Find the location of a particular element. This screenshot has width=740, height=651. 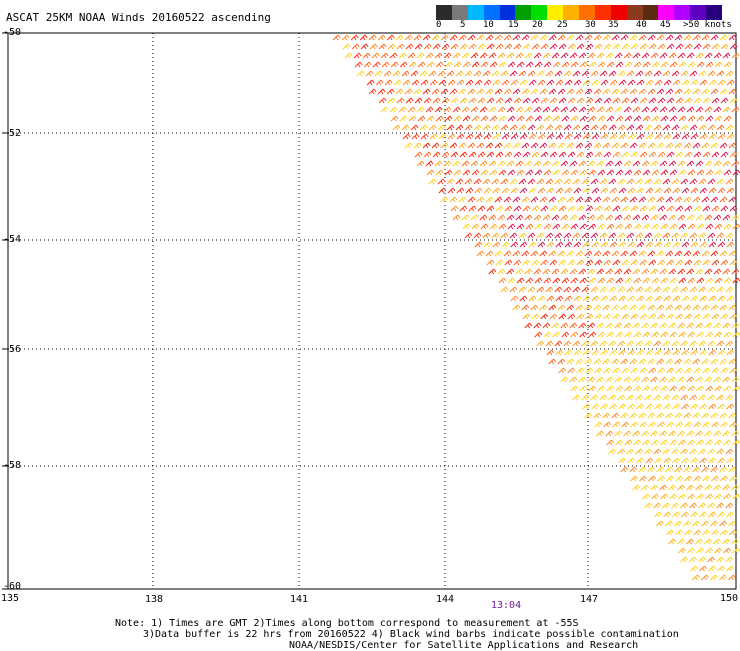

color-scale-label: 5 is located at coordinates (463, 25).